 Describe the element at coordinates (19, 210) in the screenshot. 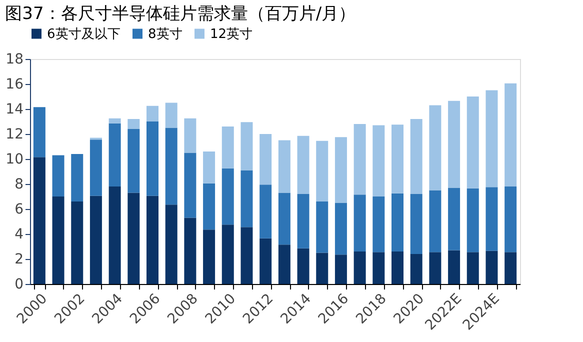

I see `y-tick-label: 6` at that location.